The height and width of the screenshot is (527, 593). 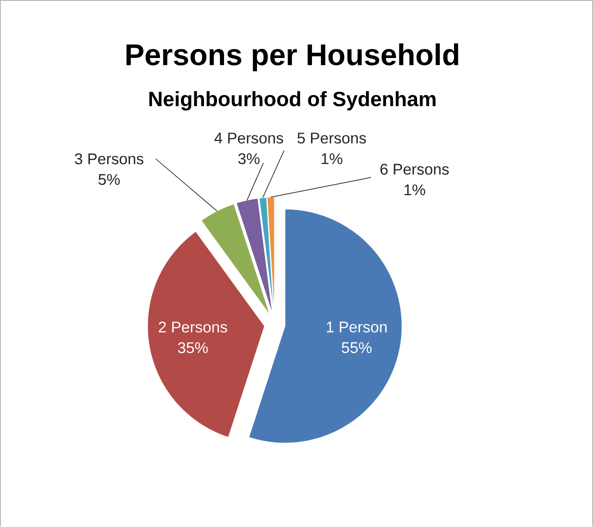 I want to click on slice-label: 4 Persons, so click(x=249, y=138).